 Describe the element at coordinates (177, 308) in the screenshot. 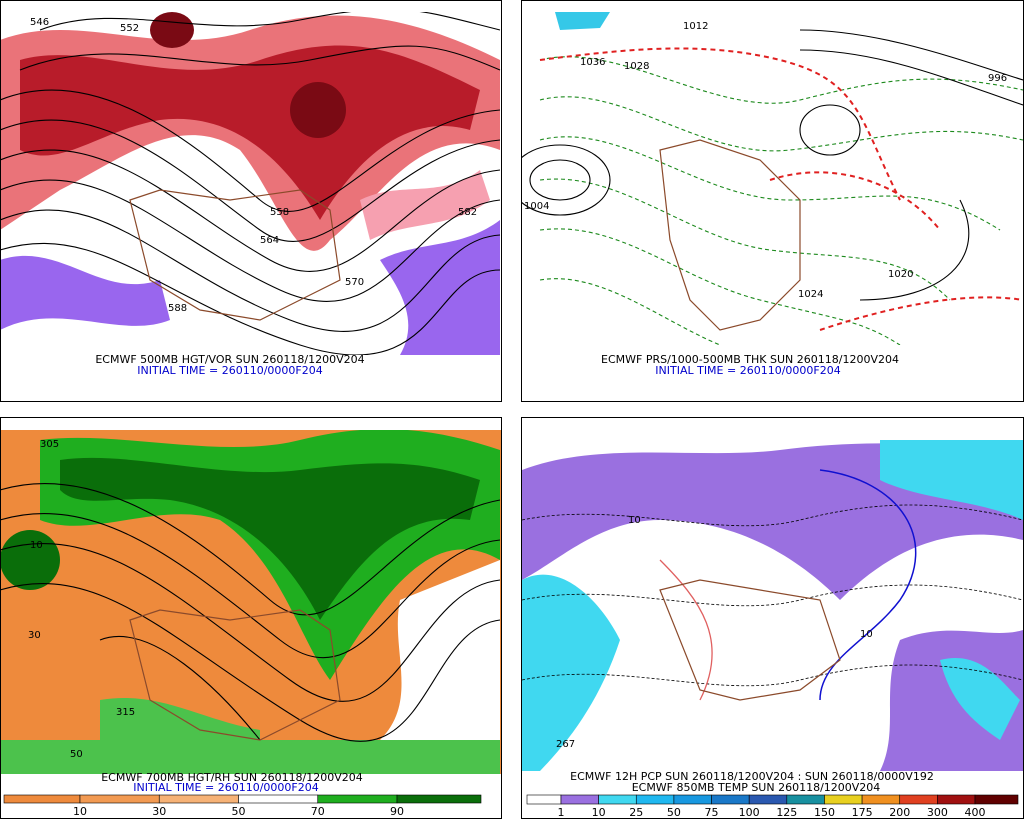

I see `contour-label: 588` at that location.